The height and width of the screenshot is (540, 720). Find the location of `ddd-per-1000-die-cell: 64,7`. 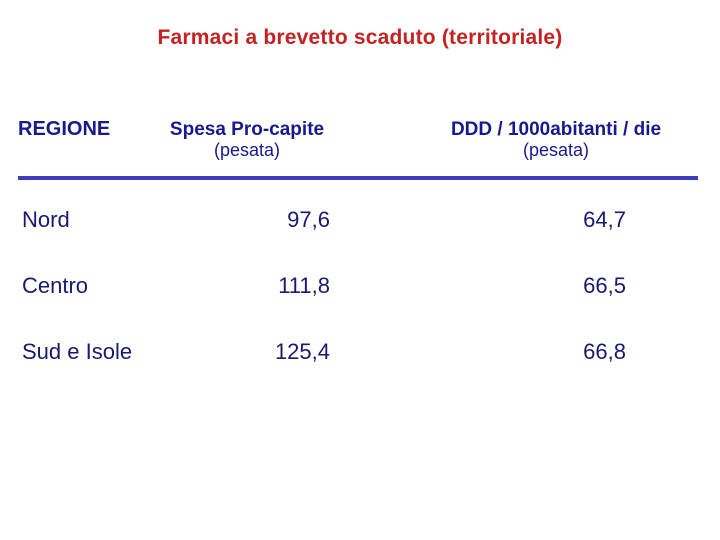

ddd-per-1000-die-cell: 64,7 is located at coordinates (604, 219).